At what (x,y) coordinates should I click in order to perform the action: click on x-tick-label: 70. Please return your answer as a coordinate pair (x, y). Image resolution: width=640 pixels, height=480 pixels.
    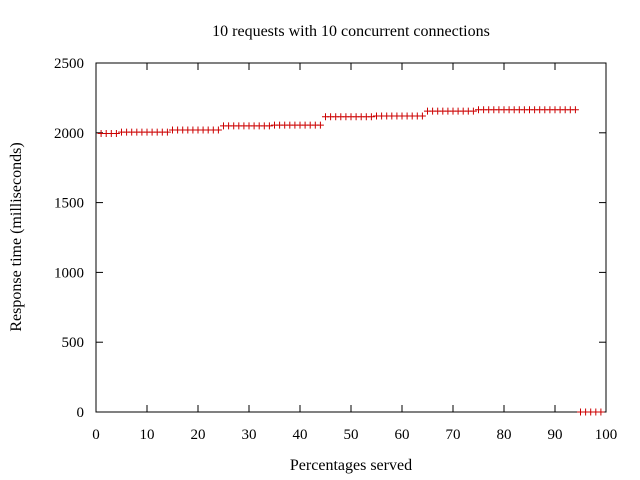
    Looking at the image, I should click on (453, 435).